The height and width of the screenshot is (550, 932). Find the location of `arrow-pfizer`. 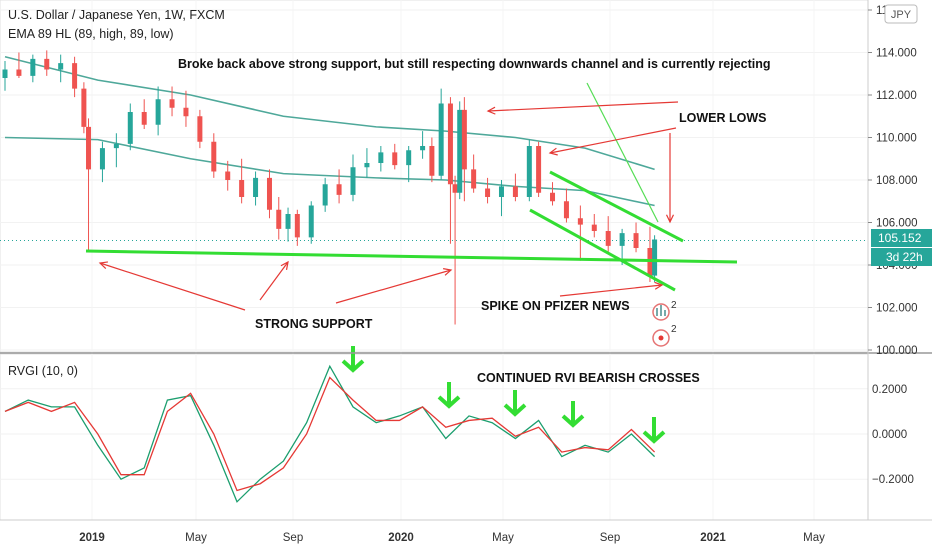

arrow-pfizer is located at coordinates (611, 289).